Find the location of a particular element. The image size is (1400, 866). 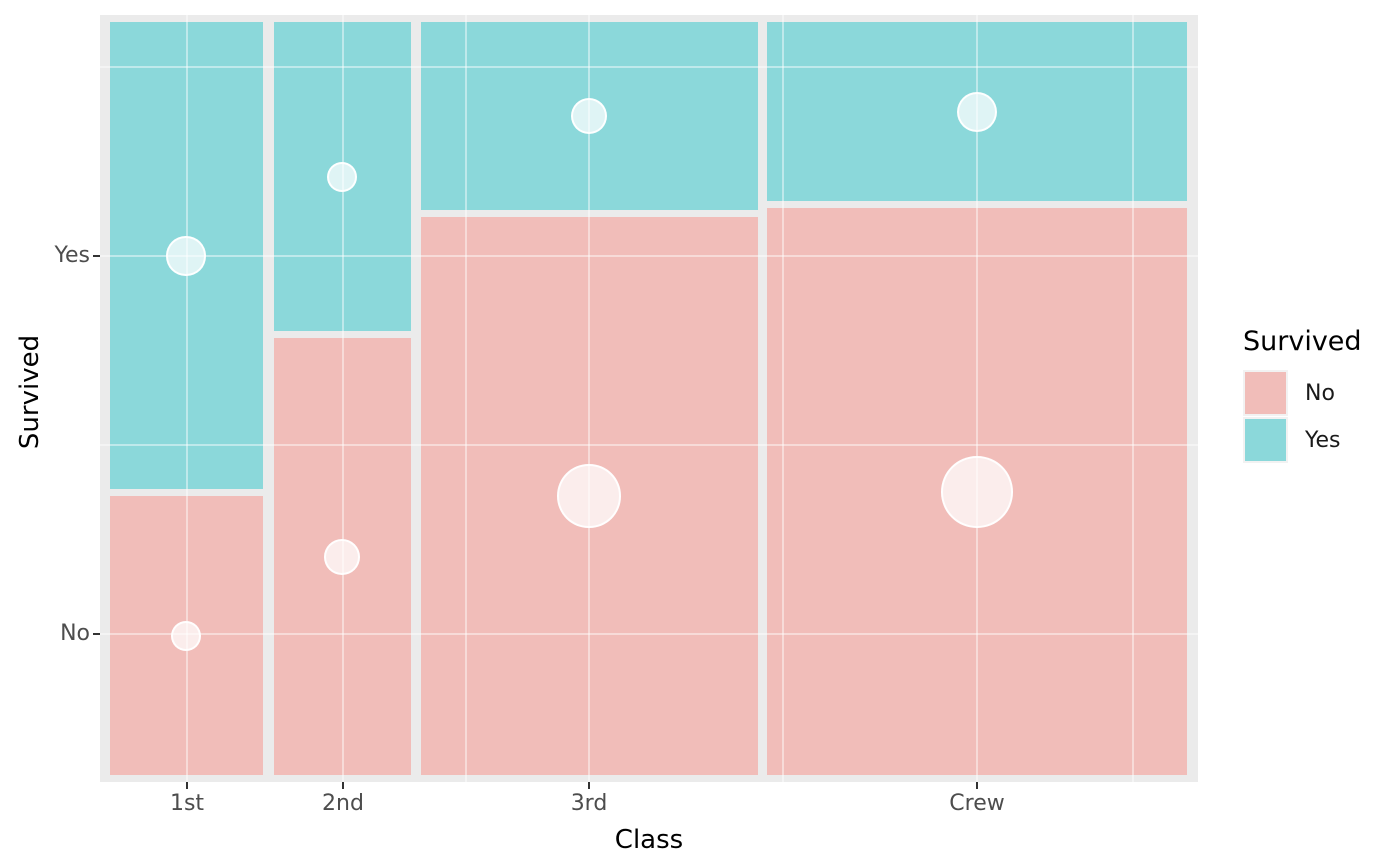

x-tick-mark-2nd is located at coordinates (343, 785).